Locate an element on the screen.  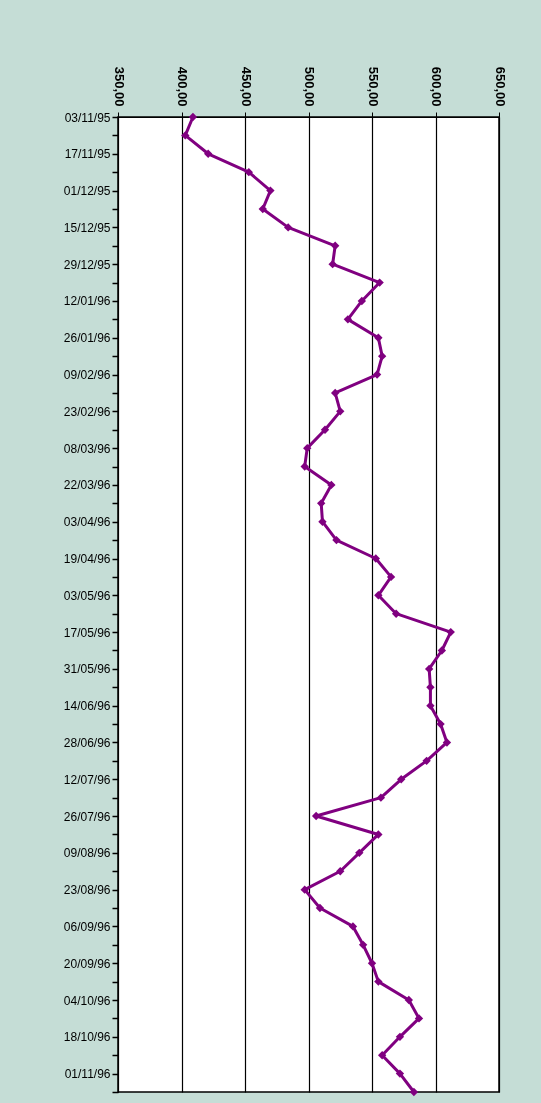
x-tick-label: 450,00 is located at coordinates (246, 86).